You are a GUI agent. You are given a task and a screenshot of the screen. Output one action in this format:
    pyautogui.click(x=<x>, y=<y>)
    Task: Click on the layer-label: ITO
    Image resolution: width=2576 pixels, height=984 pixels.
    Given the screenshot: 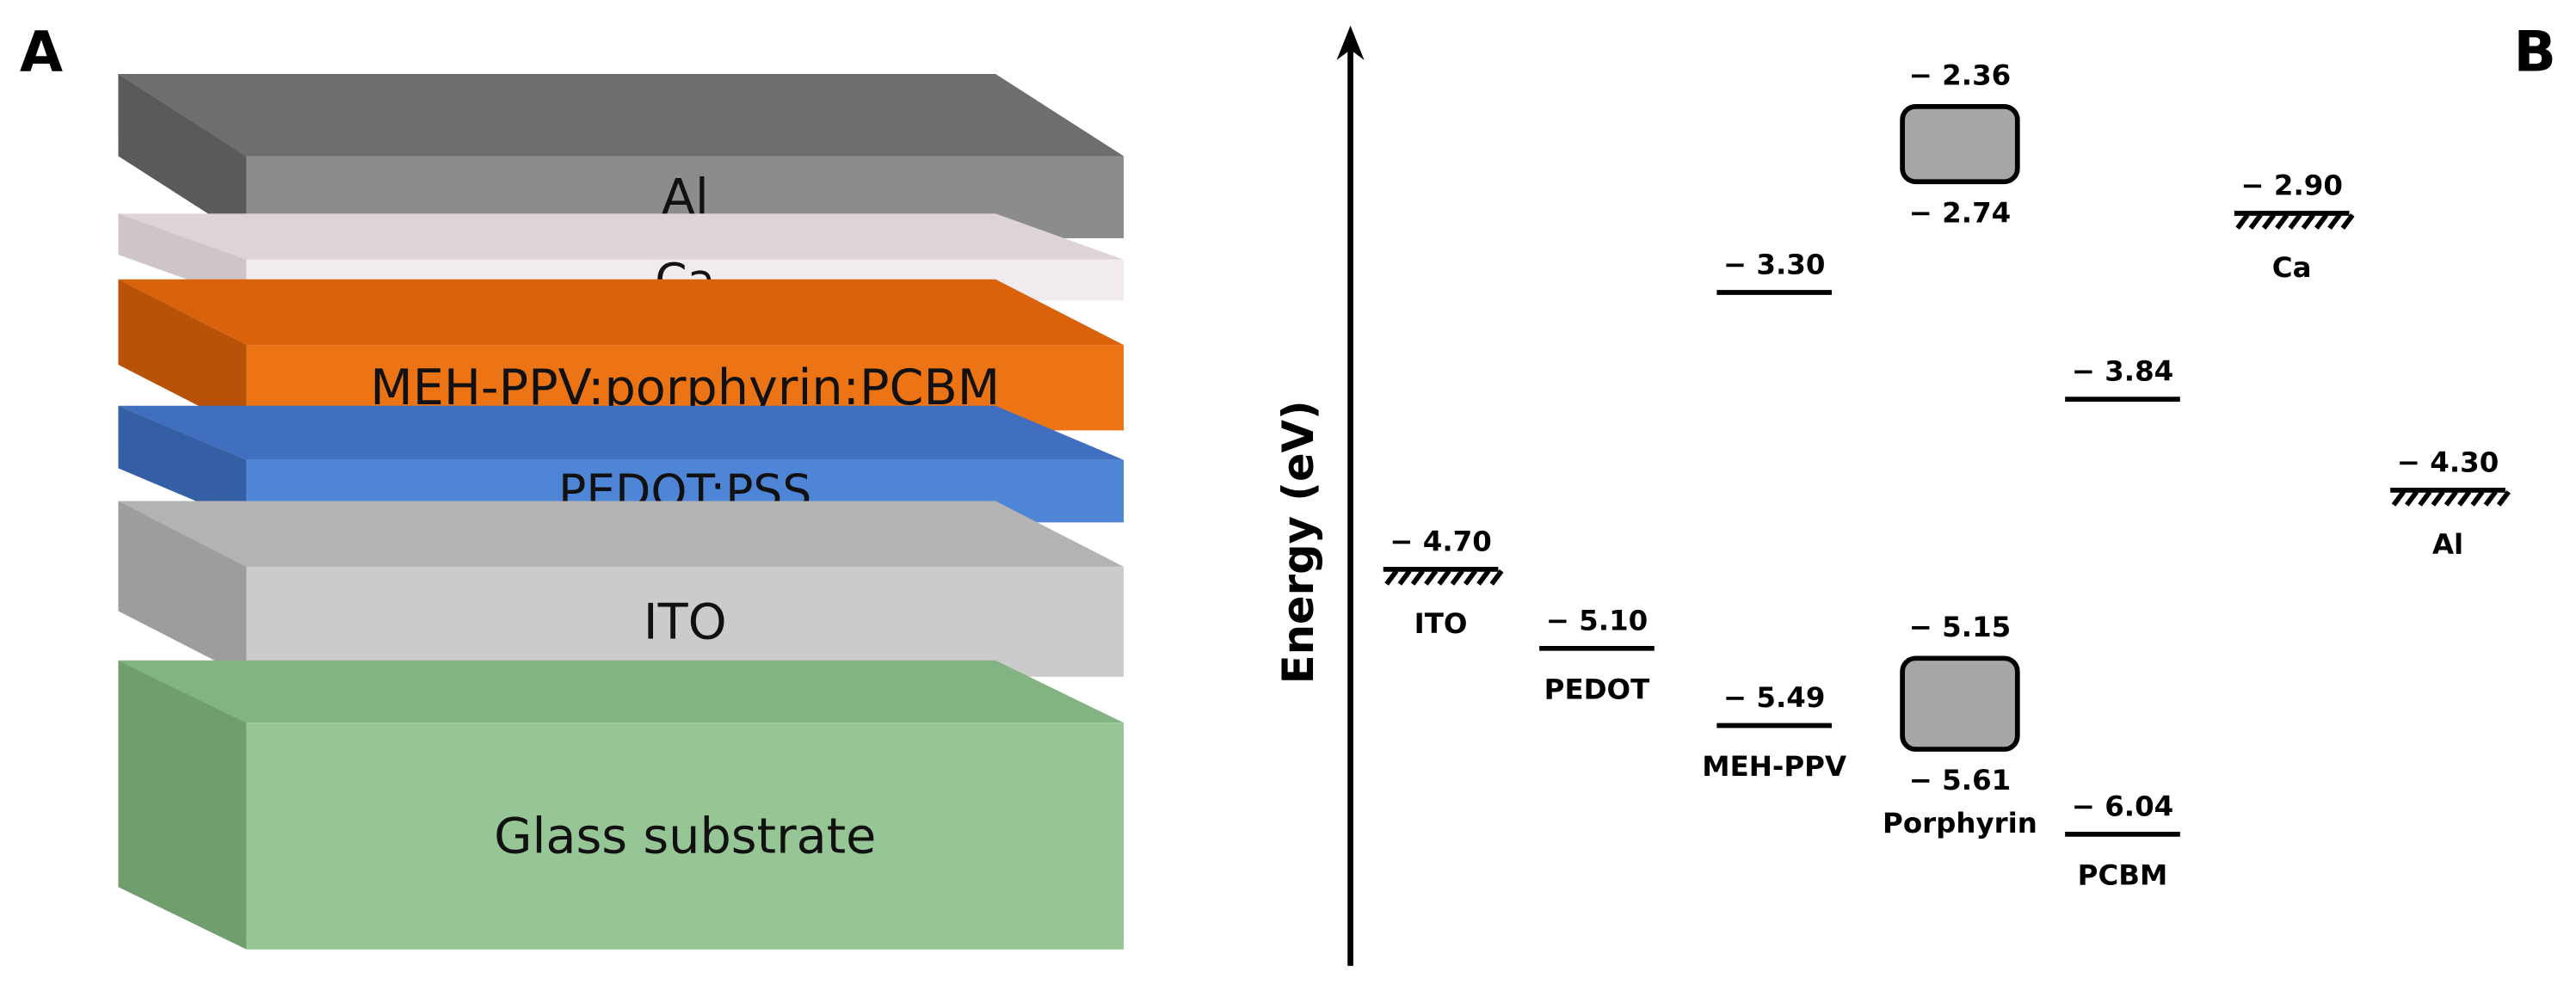 What is the action you would take?
    pyautogui.click(x=685, y=621)
    